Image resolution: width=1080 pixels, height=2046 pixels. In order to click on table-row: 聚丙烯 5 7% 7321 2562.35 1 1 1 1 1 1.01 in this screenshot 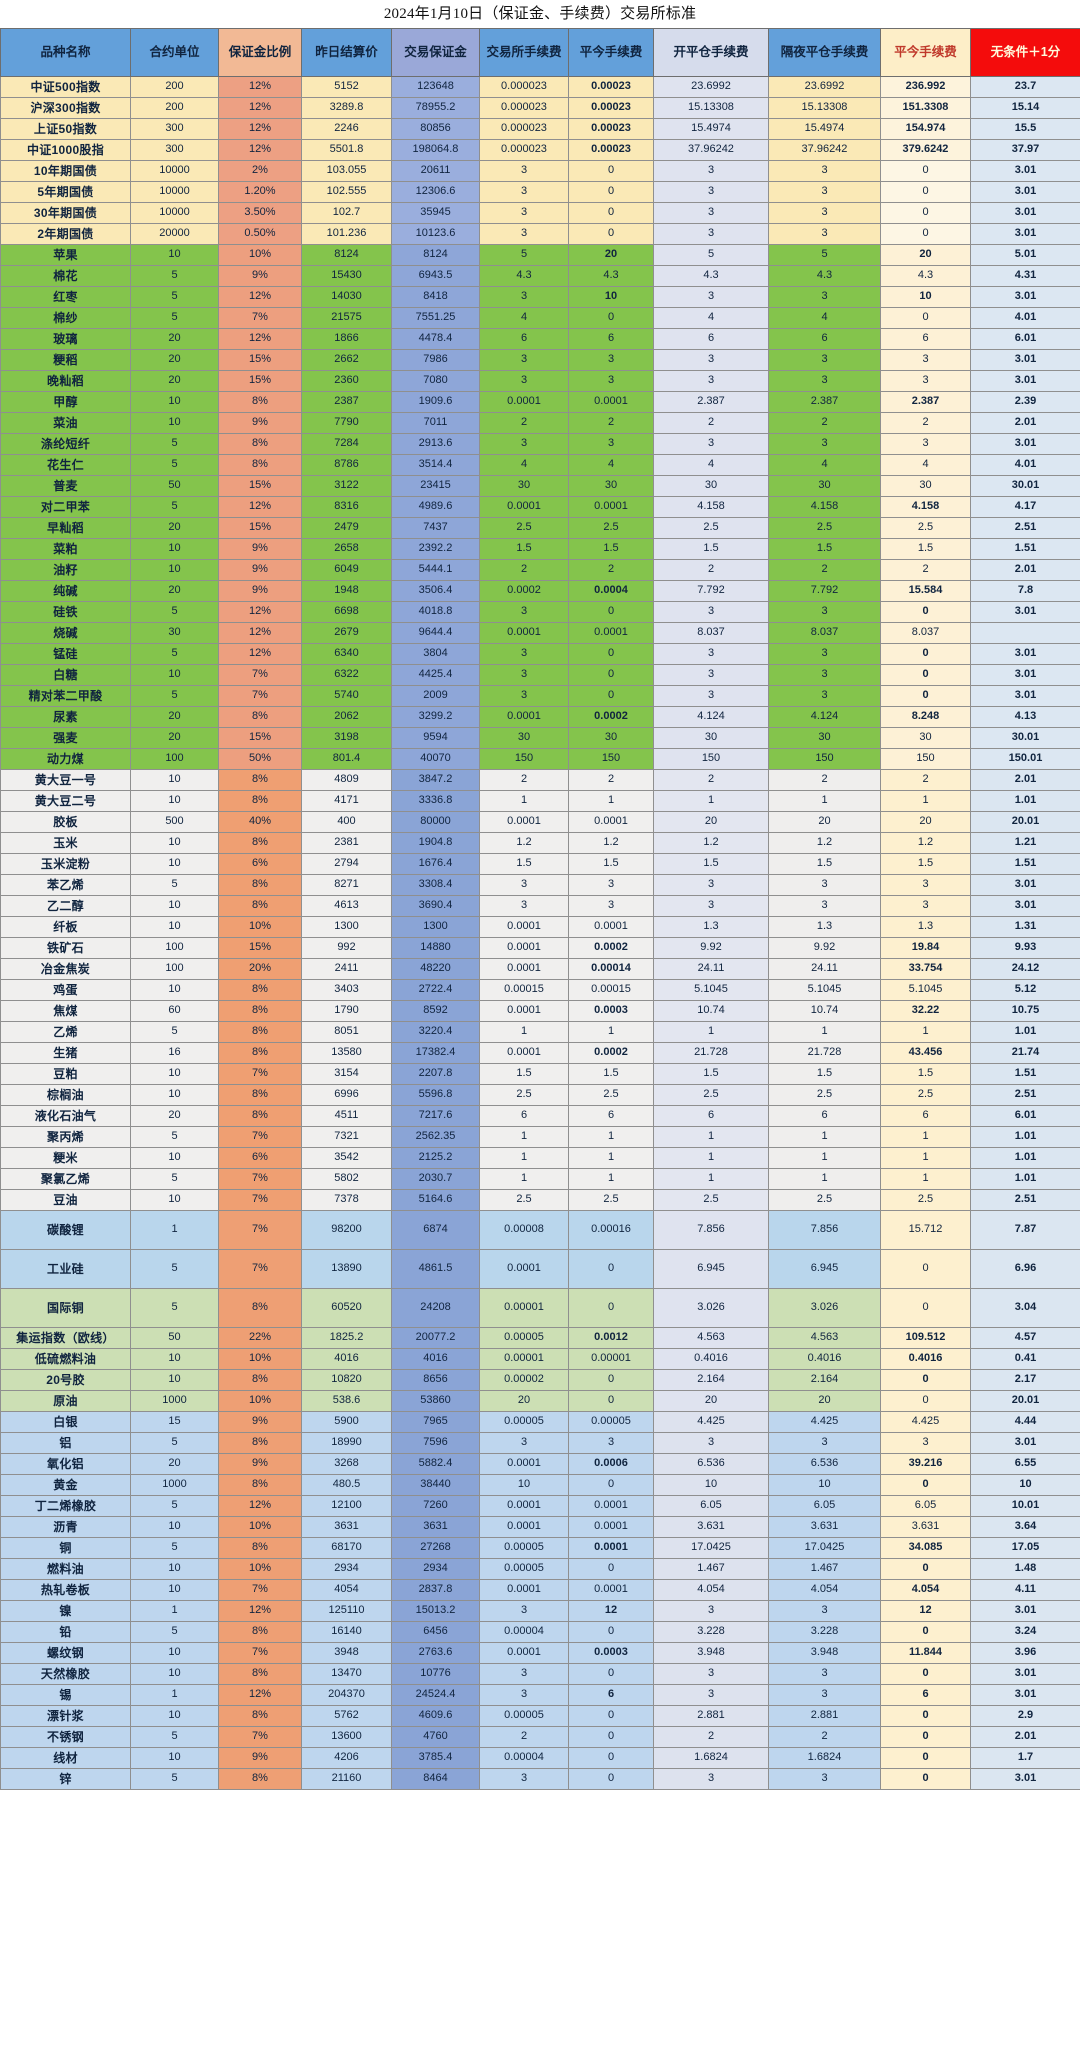, I will do `click(540, 1137)`.